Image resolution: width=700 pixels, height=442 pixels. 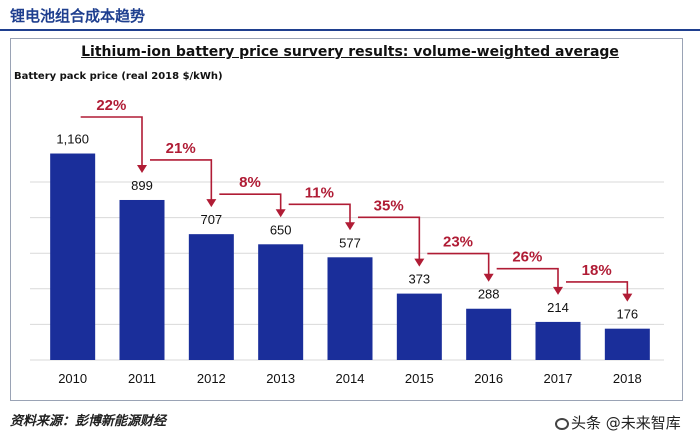 What do you see at coordinates (250, 182) in the screenshot?
I see `annotation-label: 8%` at bounding box center [250, 182].